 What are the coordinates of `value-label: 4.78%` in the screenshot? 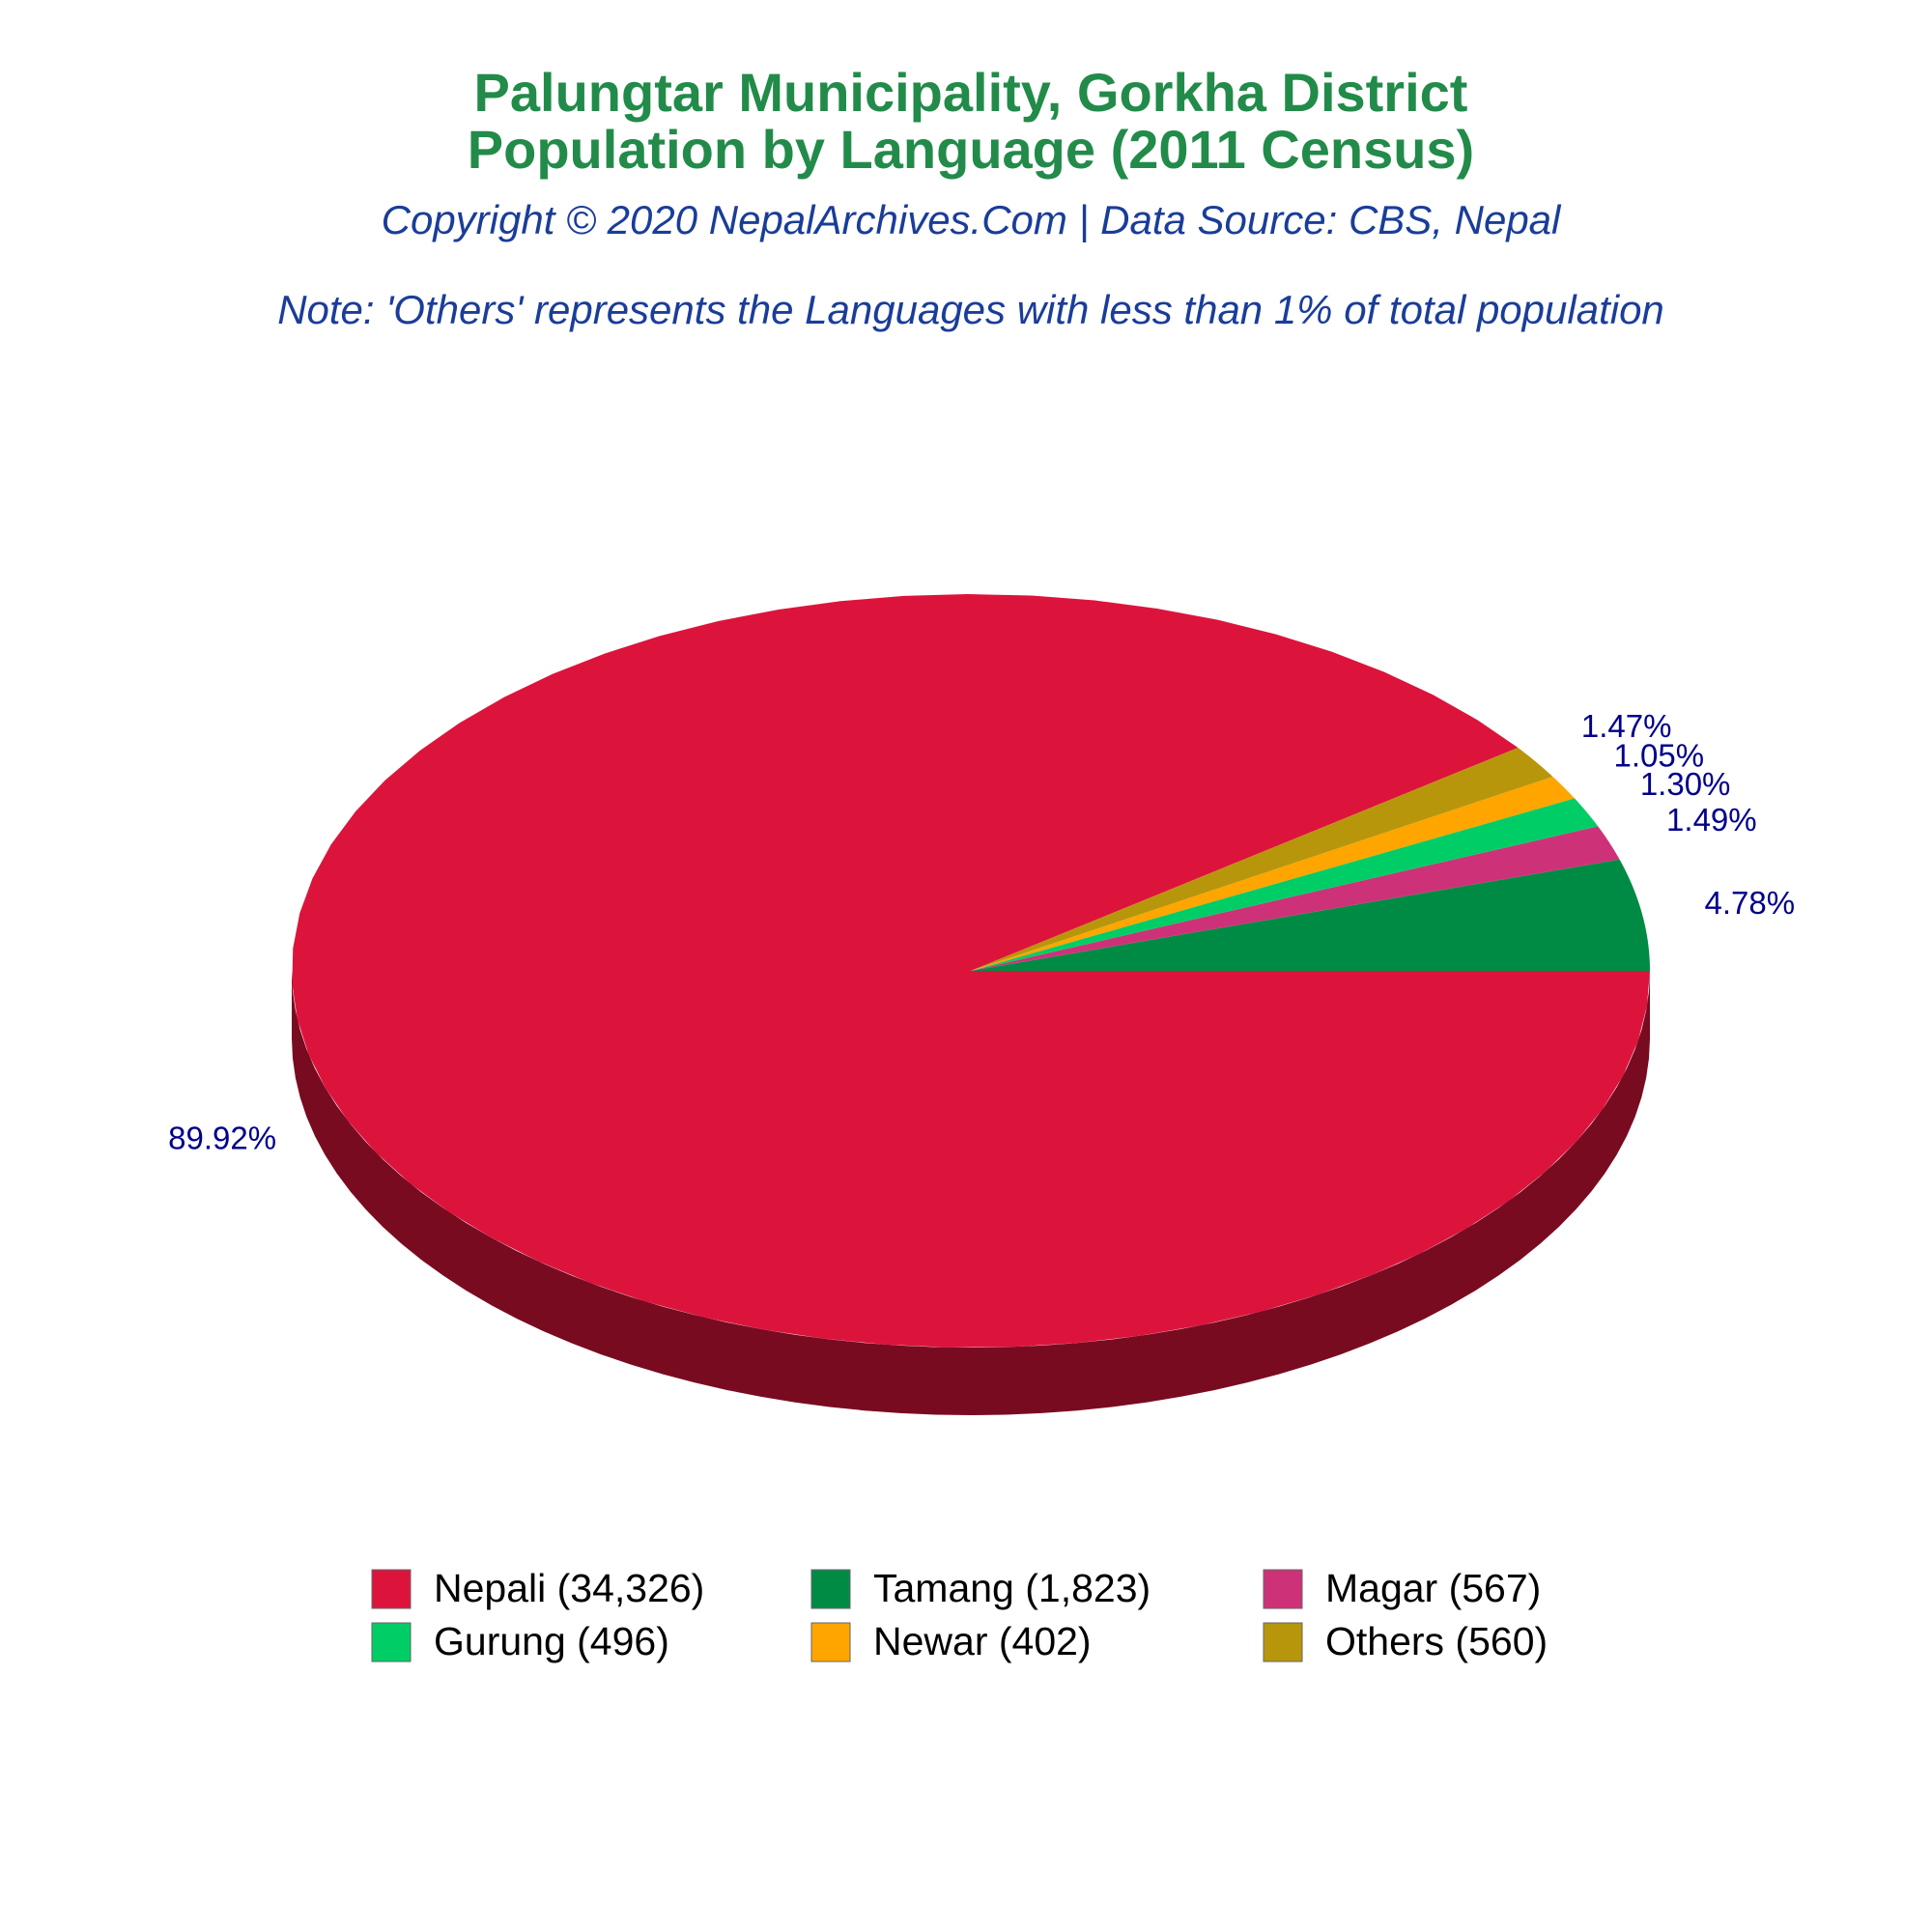 It's located at (1750, 903).